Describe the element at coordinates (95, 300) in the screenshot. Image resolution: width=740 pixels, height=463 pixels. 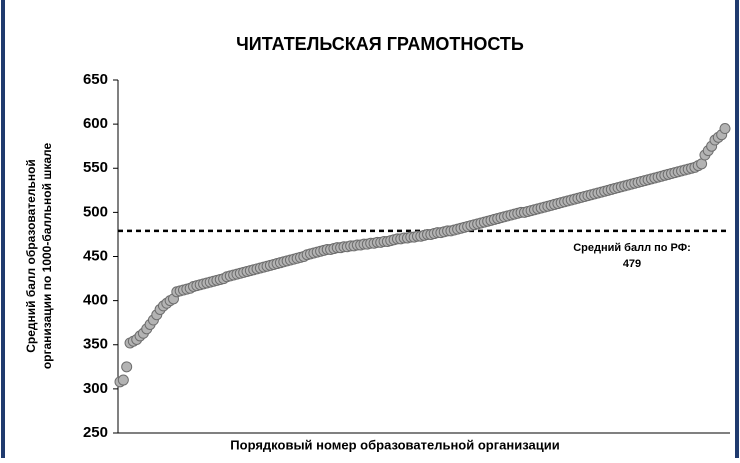
I see `y-tick-label: 400` at that location.